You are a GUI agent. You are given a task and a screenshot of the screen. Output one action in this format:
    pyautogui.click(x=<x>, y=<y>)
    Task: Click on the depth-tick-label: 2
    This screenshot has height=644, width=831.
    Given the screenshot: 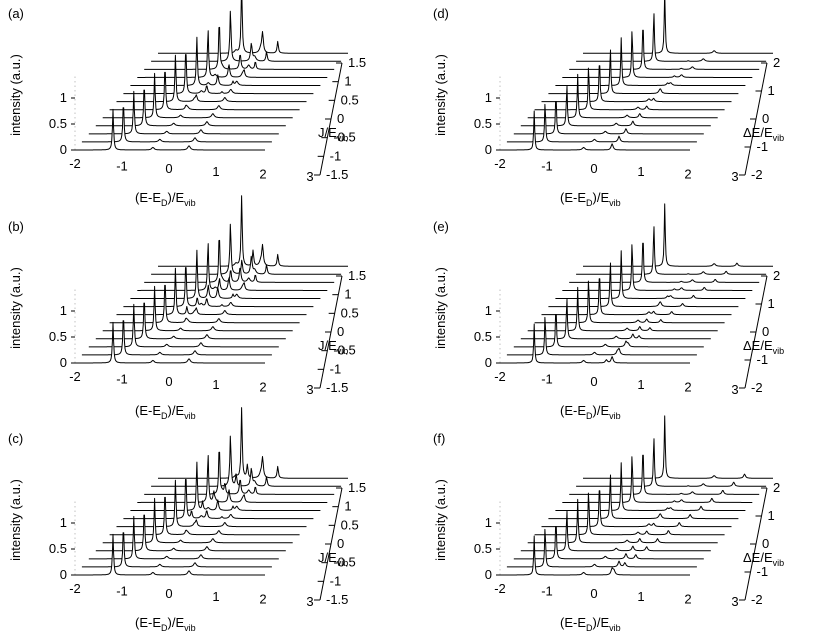 What is the action you would take?
    pyautogui.click(x=776, y=275)
    